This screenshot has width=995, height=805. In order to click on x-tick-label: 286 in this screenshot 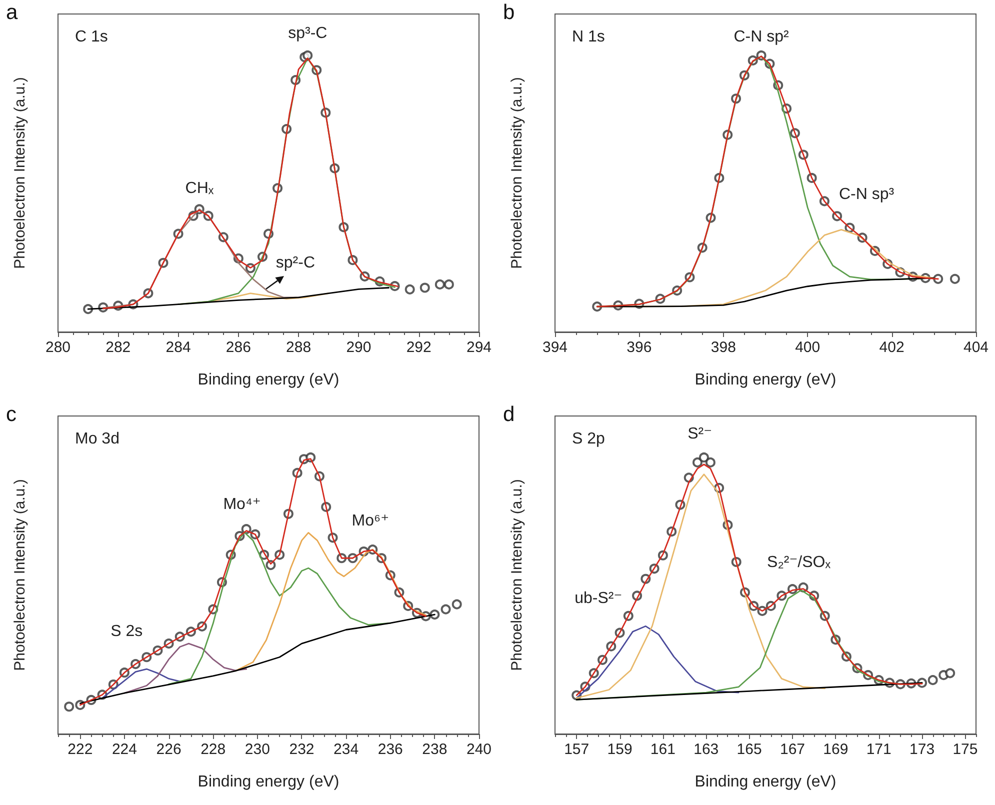, I will do `click(238, 347)`.